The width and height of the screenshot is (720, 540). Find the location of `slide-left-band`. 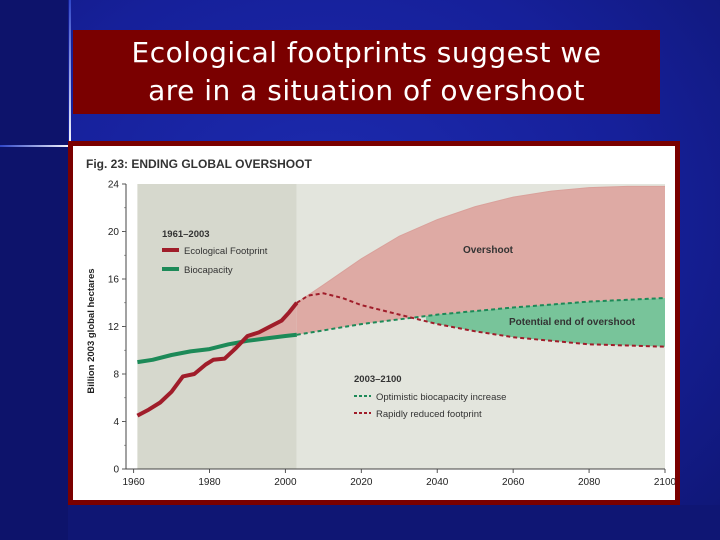

slide-left-band is located at coordinates (34, 270).